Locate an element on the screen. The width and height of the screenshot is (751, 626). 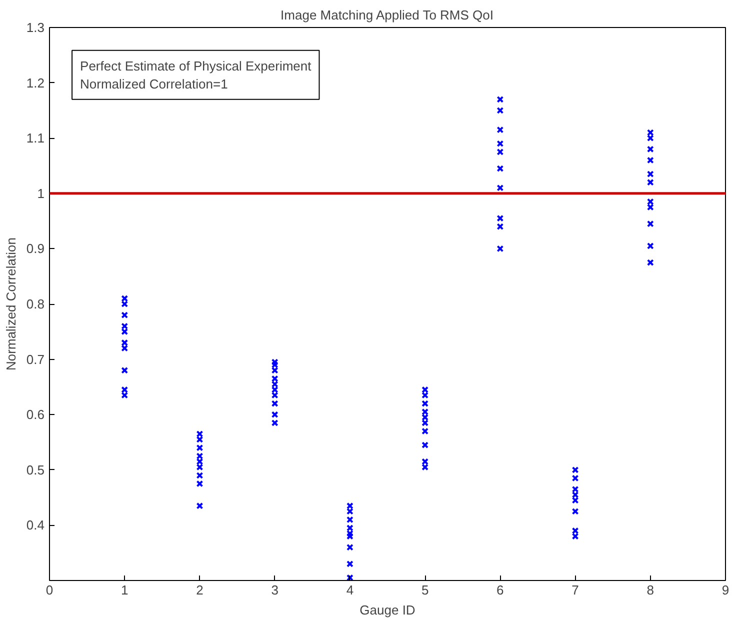
y-tick-label: 0.8 is located at coordinates (35, 304).